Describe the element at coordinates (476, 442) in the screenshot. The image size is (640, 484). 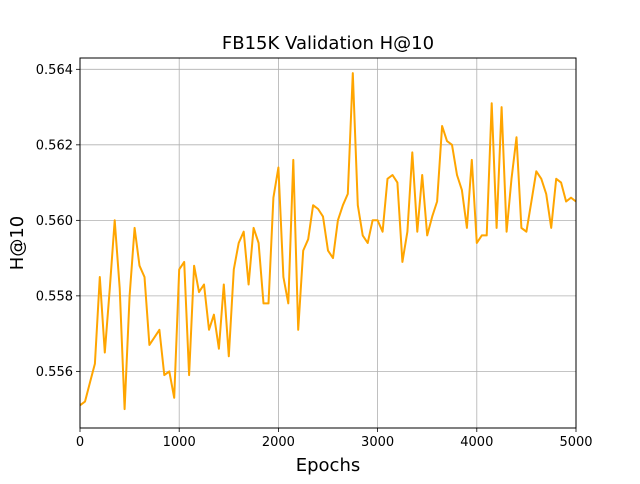
I see `x-tick-label: 4000` at that location.